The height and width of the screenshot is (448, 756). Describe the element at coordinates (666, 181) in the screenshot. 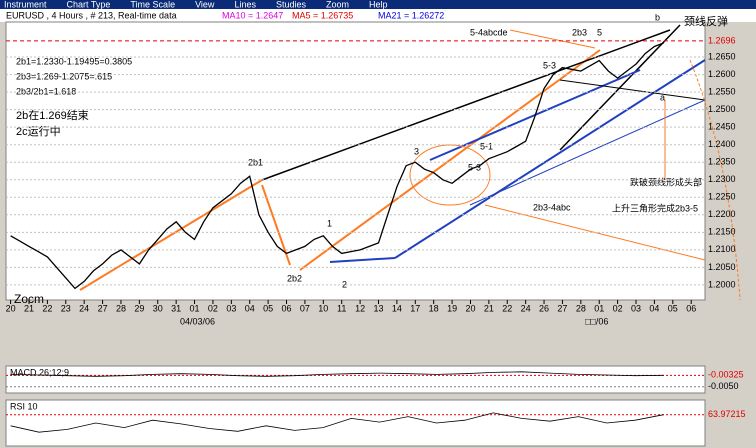

I see `annotation: 跌破颈线形成头部` at that location.